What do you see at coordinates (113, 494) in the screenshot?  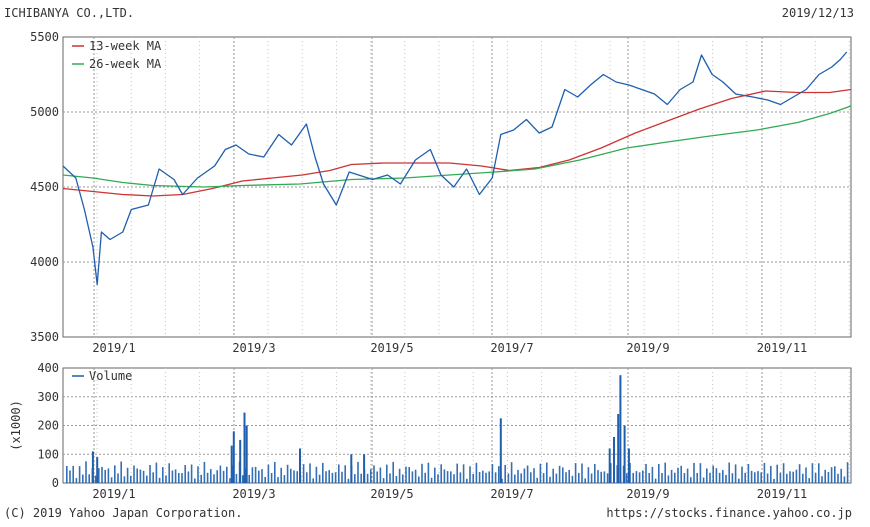 I see `volume-xtick-label: 2019/1` at bounding box center [113, 494].